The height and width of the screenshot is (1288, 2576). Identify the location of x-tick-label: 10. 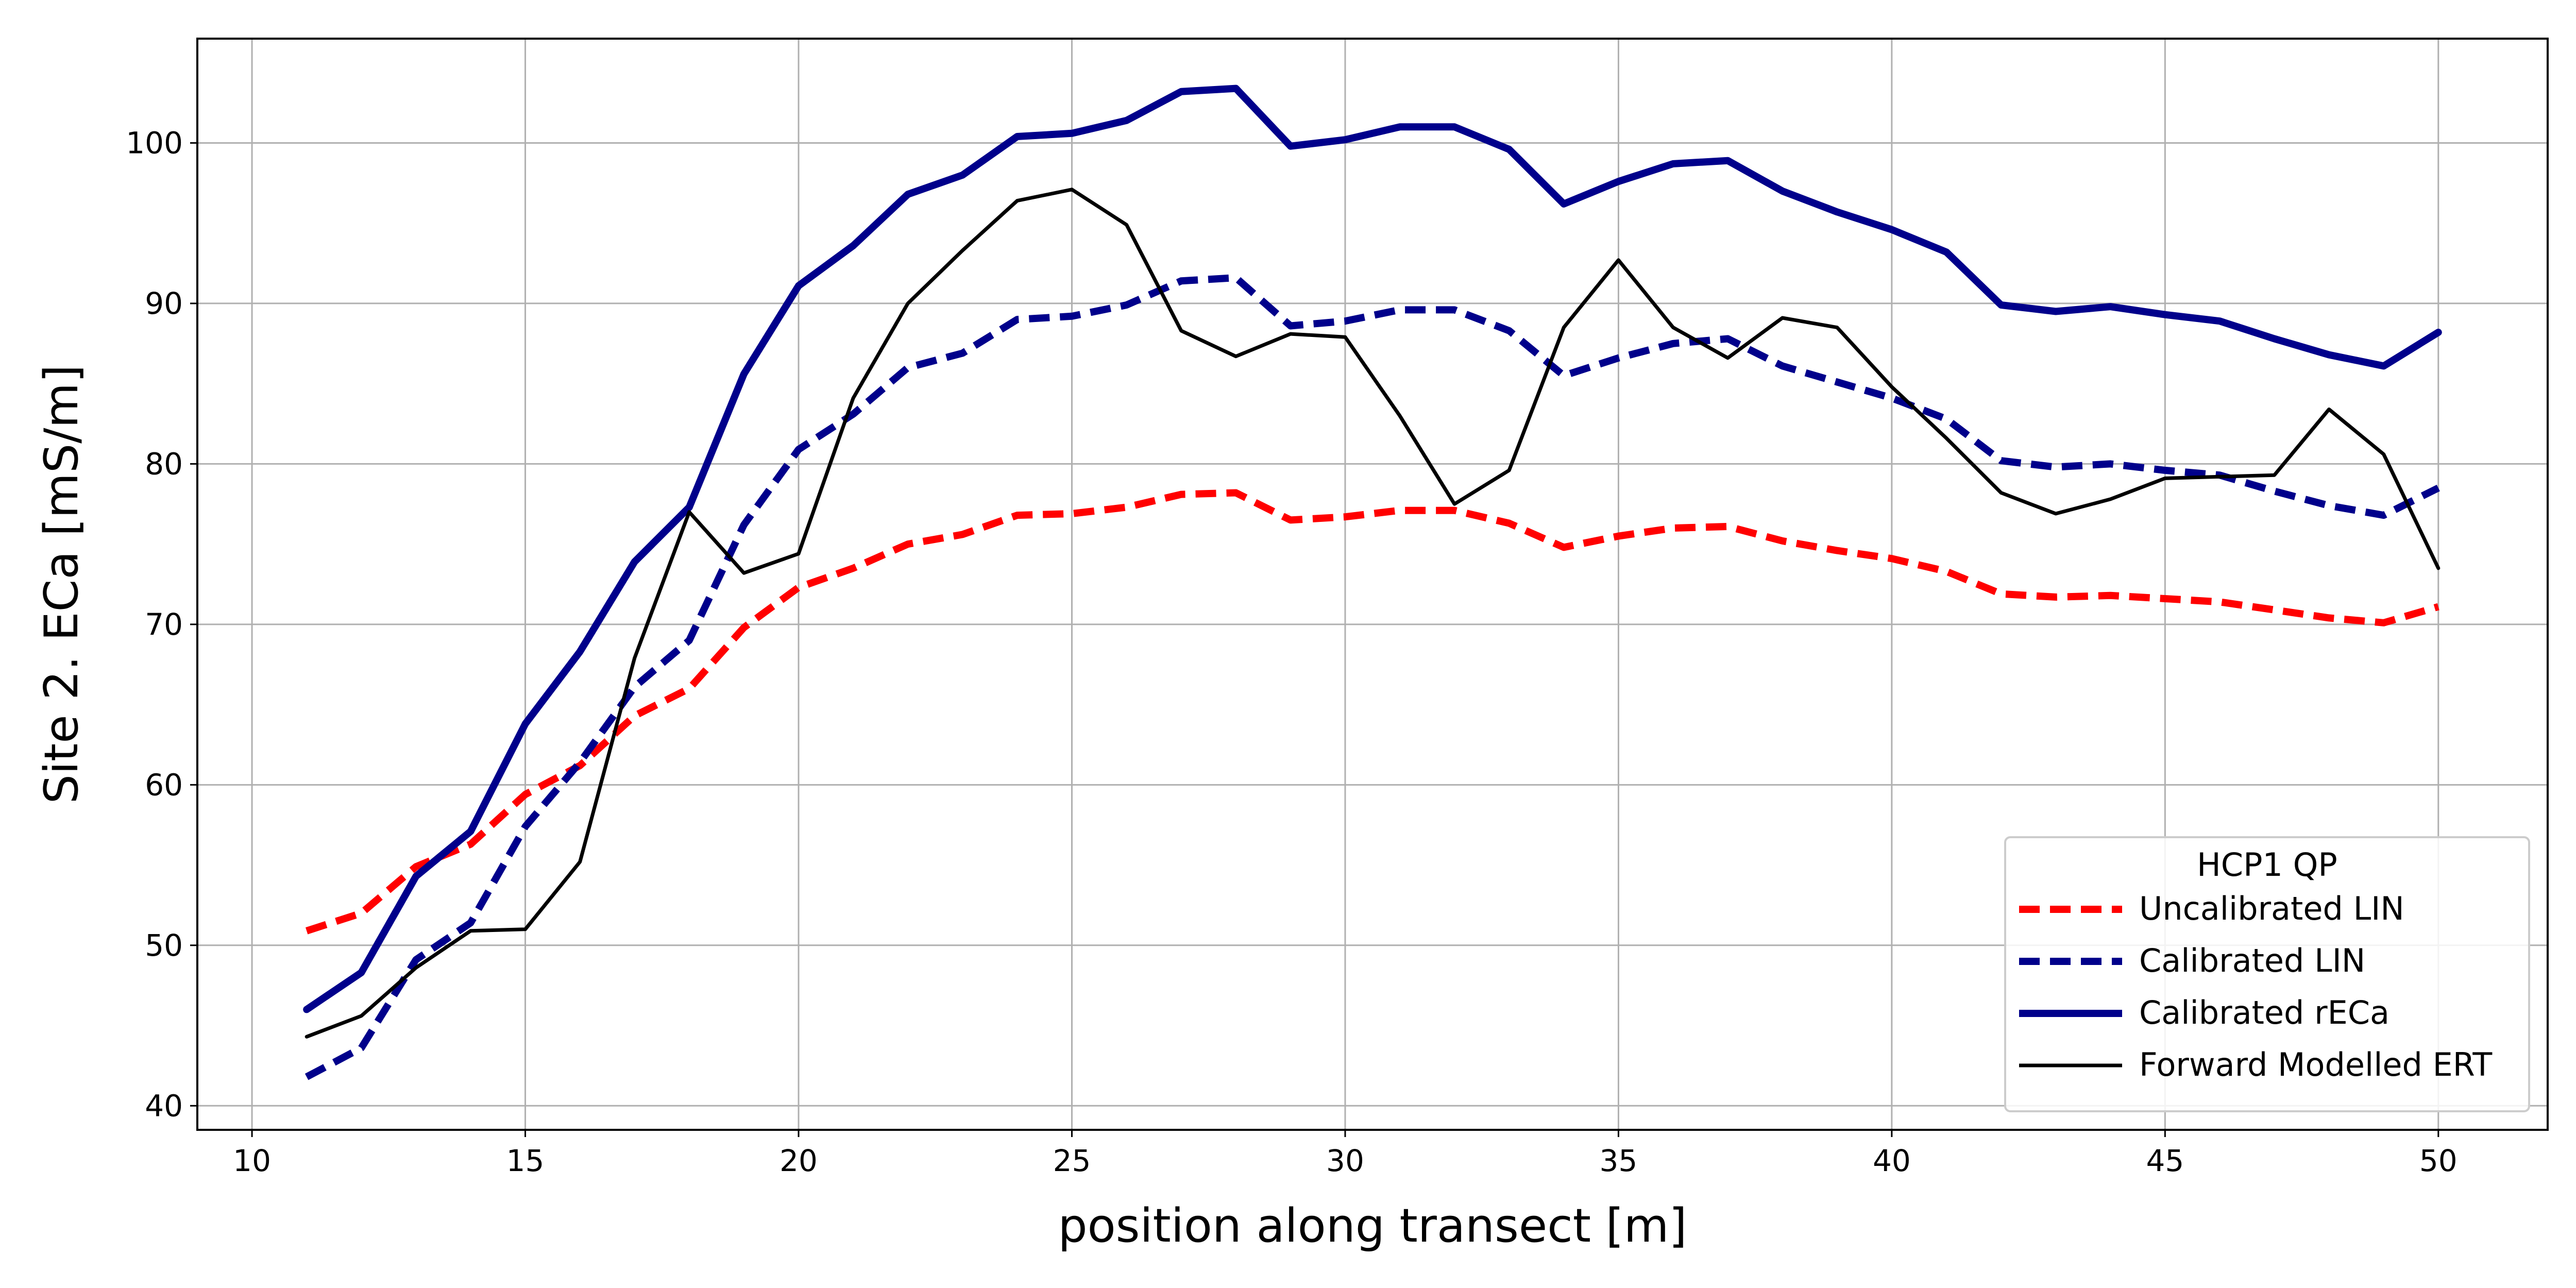
(252, 1160).